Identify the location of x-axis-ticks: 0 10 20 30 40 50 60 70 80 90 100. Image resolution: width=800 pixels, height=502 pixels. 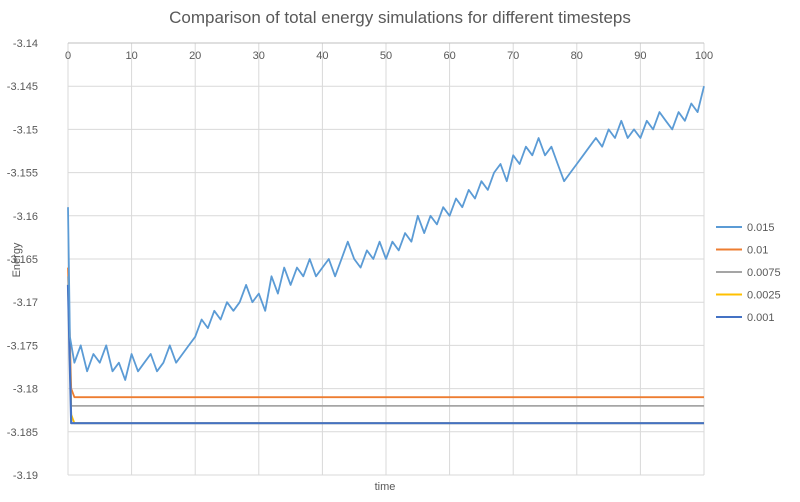
(389, 56).